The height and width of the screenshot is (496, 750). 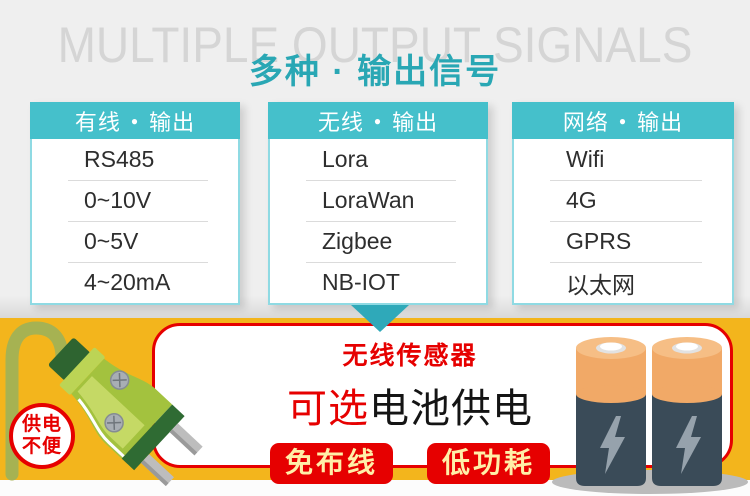 What do you see at coordinates (135, 241) in the screenshot?
I see `list-item: 0~5V` at bounding box center [135, 241].